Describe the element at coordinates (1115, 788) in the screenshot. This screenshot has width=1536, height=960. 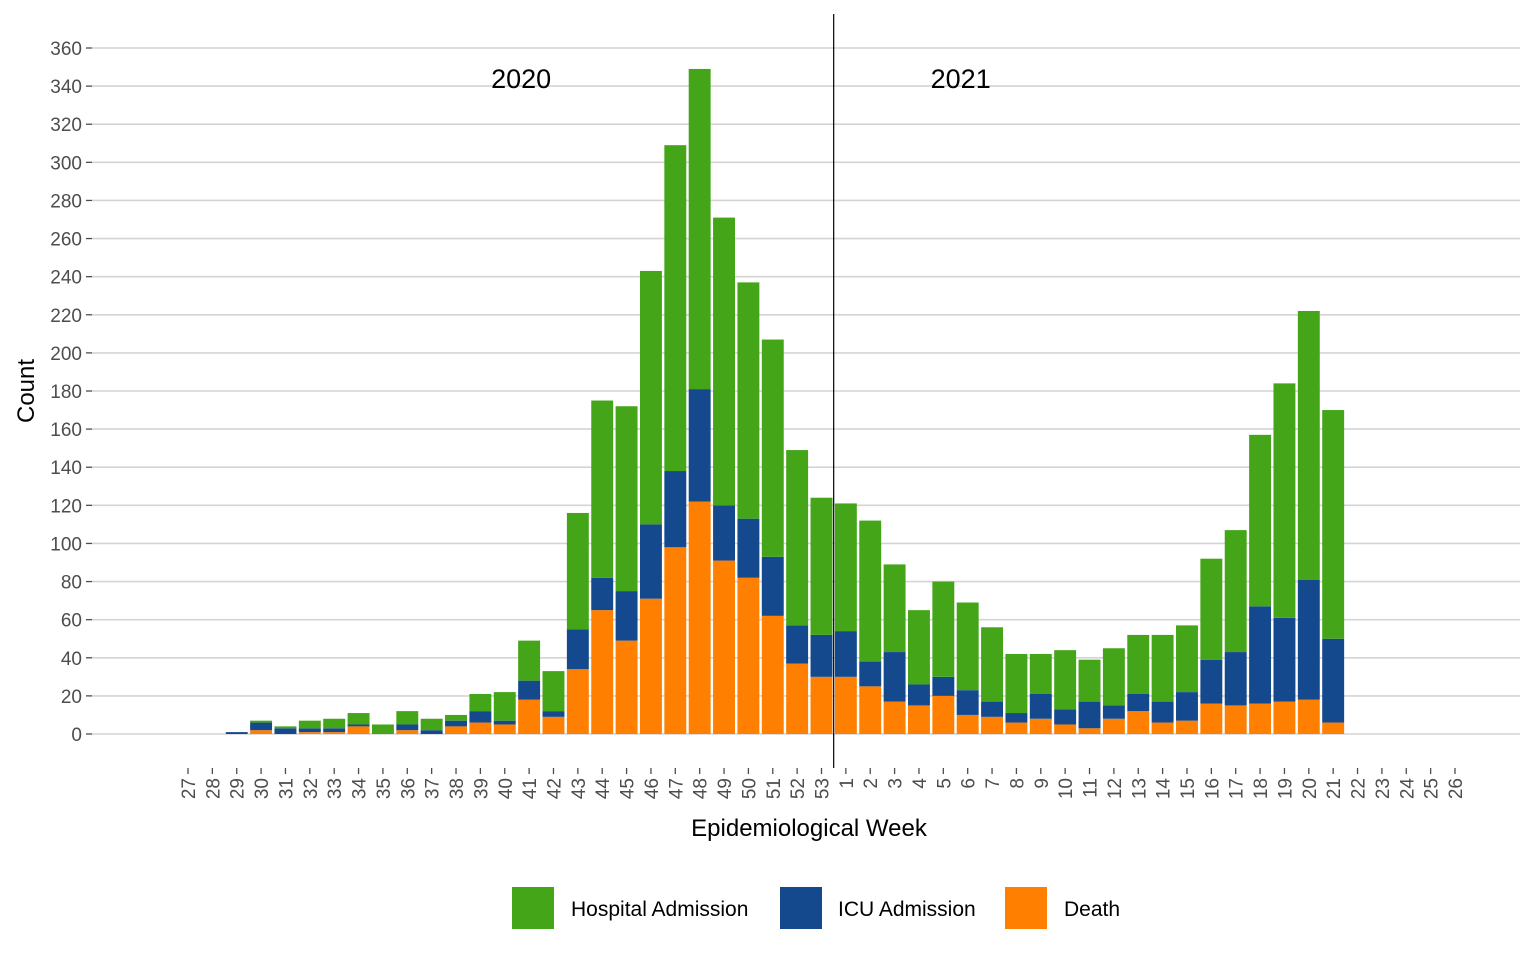
I see `xtick-label-38: 12` at that location.